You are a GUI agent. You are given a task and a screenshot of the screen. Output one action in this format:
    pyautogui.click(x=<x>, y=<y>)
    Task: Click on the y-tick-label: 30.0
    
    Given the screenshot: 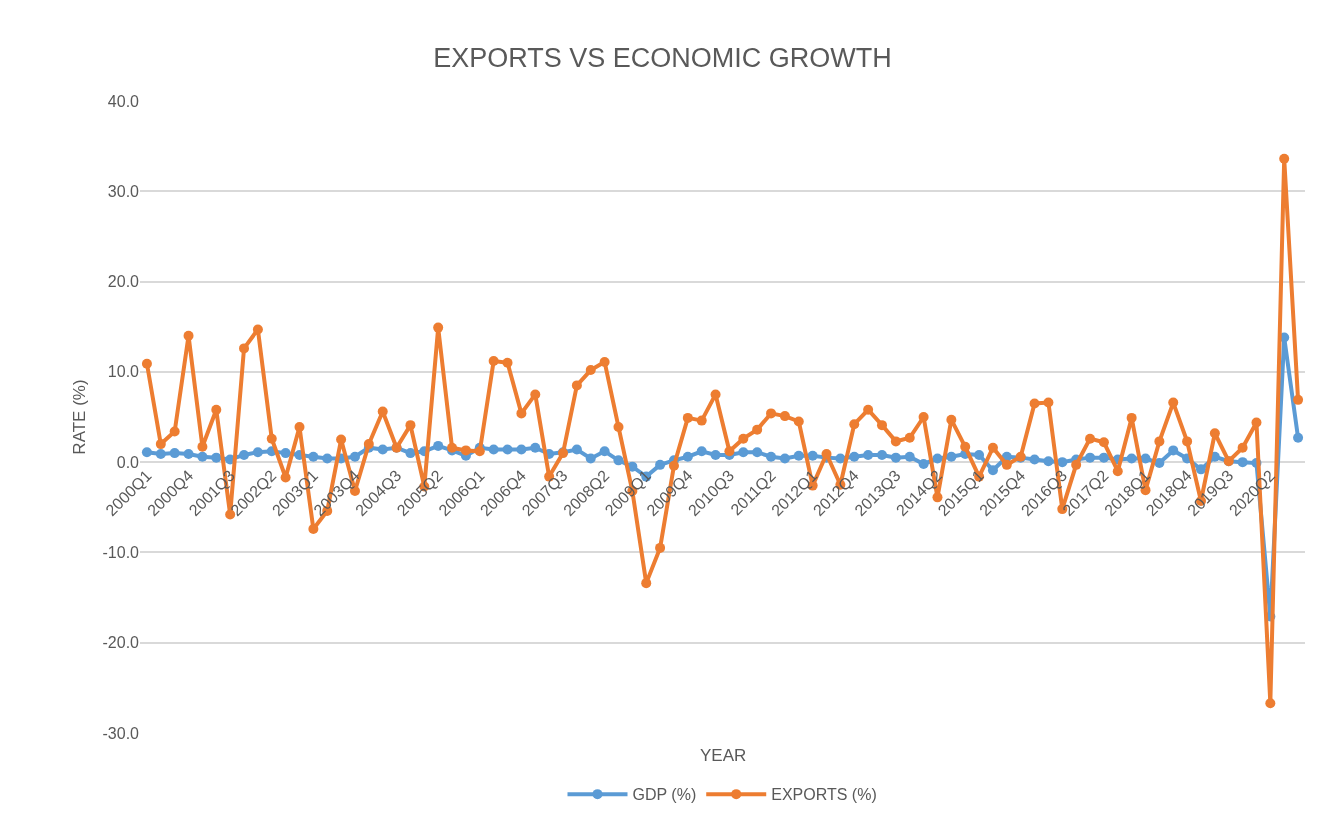 What is the action you would take?
    pyautogui.click(x=123, y=191)
    